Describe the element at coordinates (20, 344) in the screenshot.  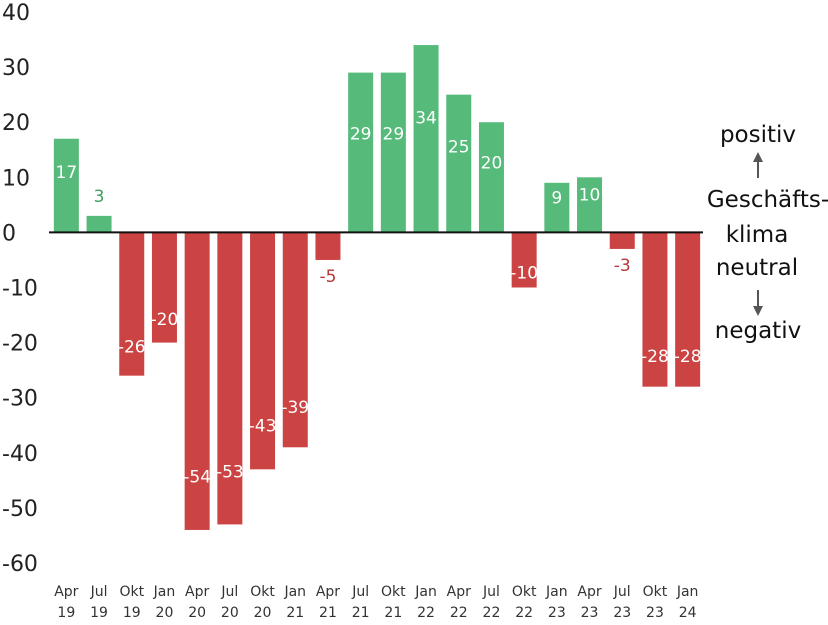
I see `y-tick-label: -20` at that location.